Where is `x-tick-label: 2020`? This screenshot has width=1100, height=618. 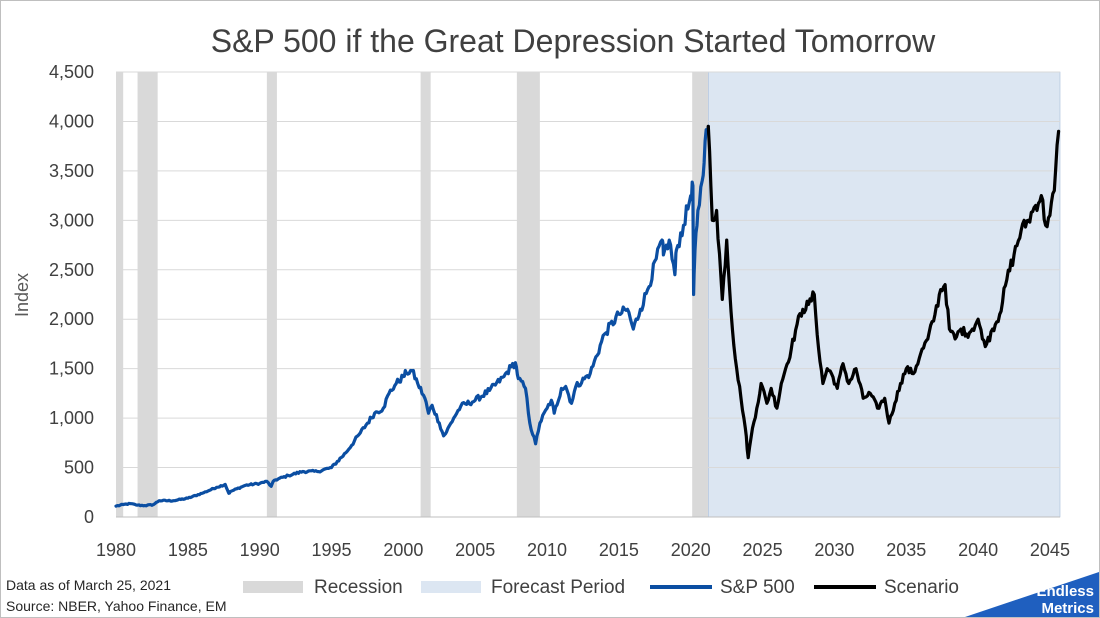
x-tick-label: 2020 is located at coordinates (691, 550).